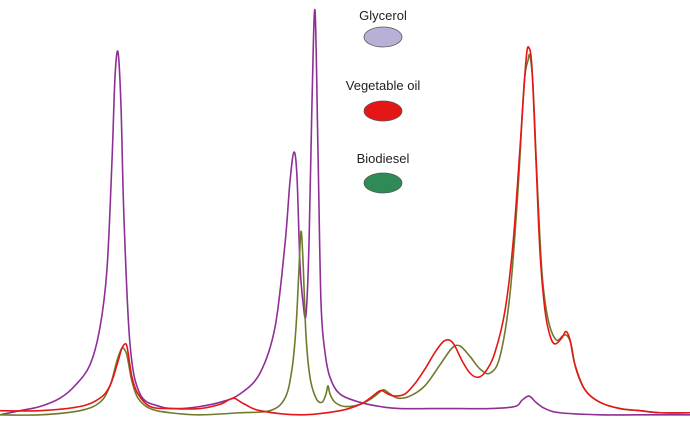 This screenshot has width=690, height=428. I want to click on legend: Glycerol Vegetable oil Biodiesel, so click(383, 101).